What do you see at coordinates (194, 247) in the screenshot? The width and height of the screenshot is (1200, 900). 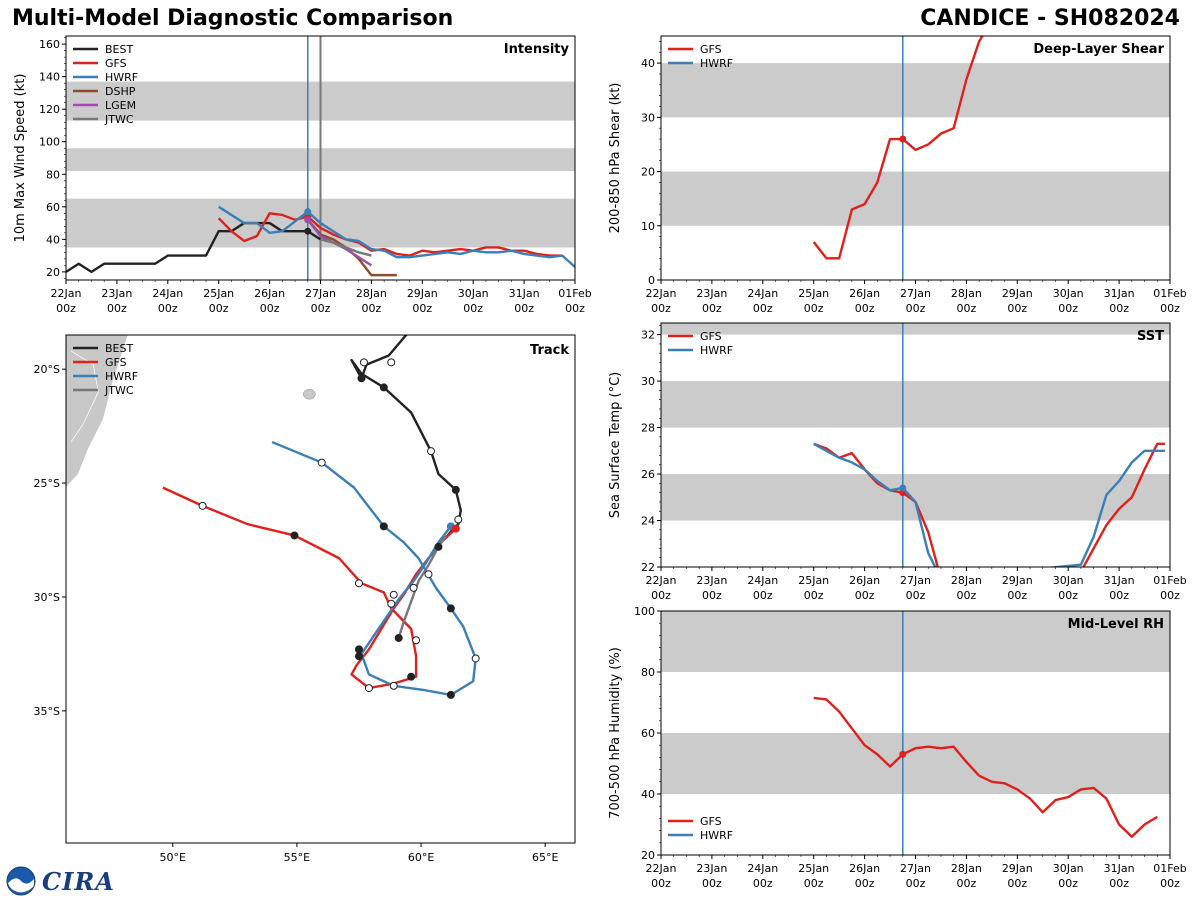 I see `intensity-series-best` at bounding box center [194, 247].